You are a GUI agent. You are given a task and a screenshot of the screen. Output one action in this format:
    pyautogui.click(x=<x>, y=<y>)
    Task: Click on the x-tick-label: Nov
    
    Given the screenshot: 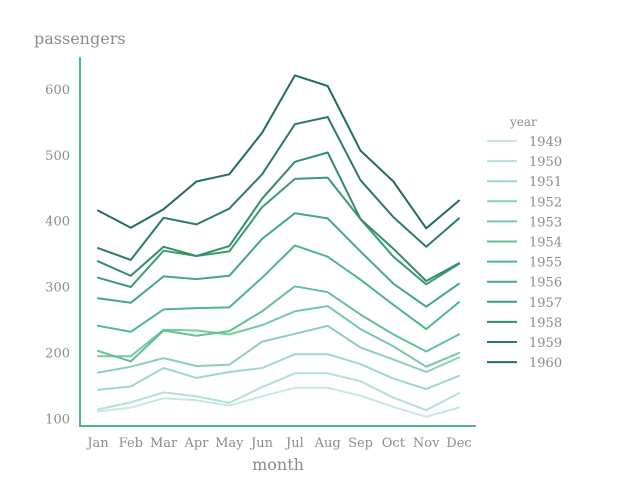 What is the action you would take?
    pyautogui.click(x=426, y=443)
    